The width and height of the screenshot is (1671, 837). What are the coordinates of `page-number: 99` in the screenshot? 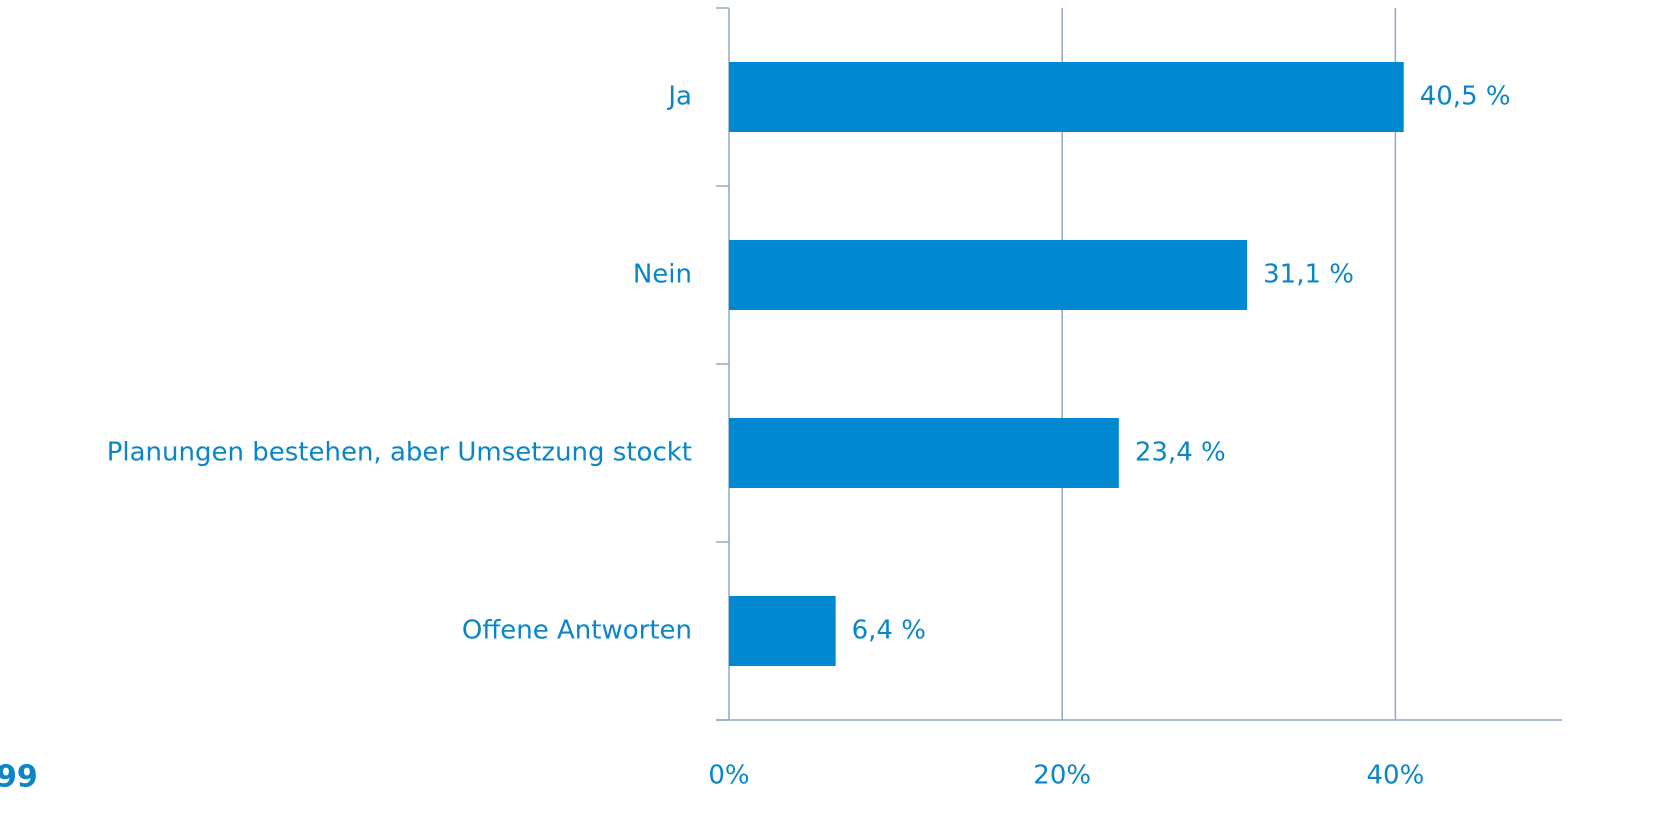 It's located at (19, 777).